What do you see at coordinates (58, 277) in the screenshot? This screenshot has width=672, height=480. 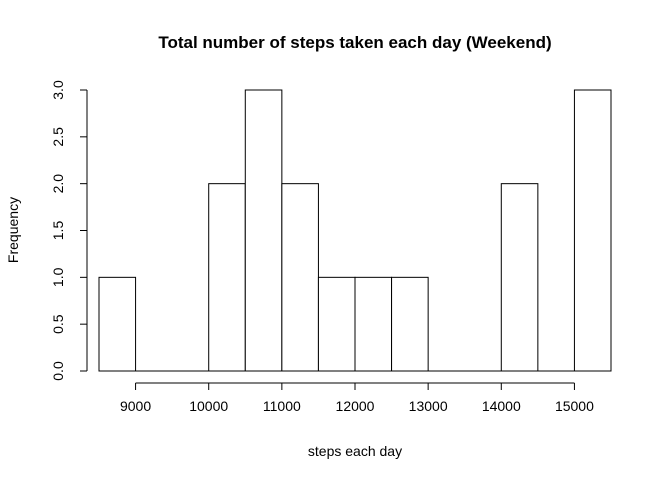 I see `y-tick-label: 1.0` at bounding box center [58, 277].